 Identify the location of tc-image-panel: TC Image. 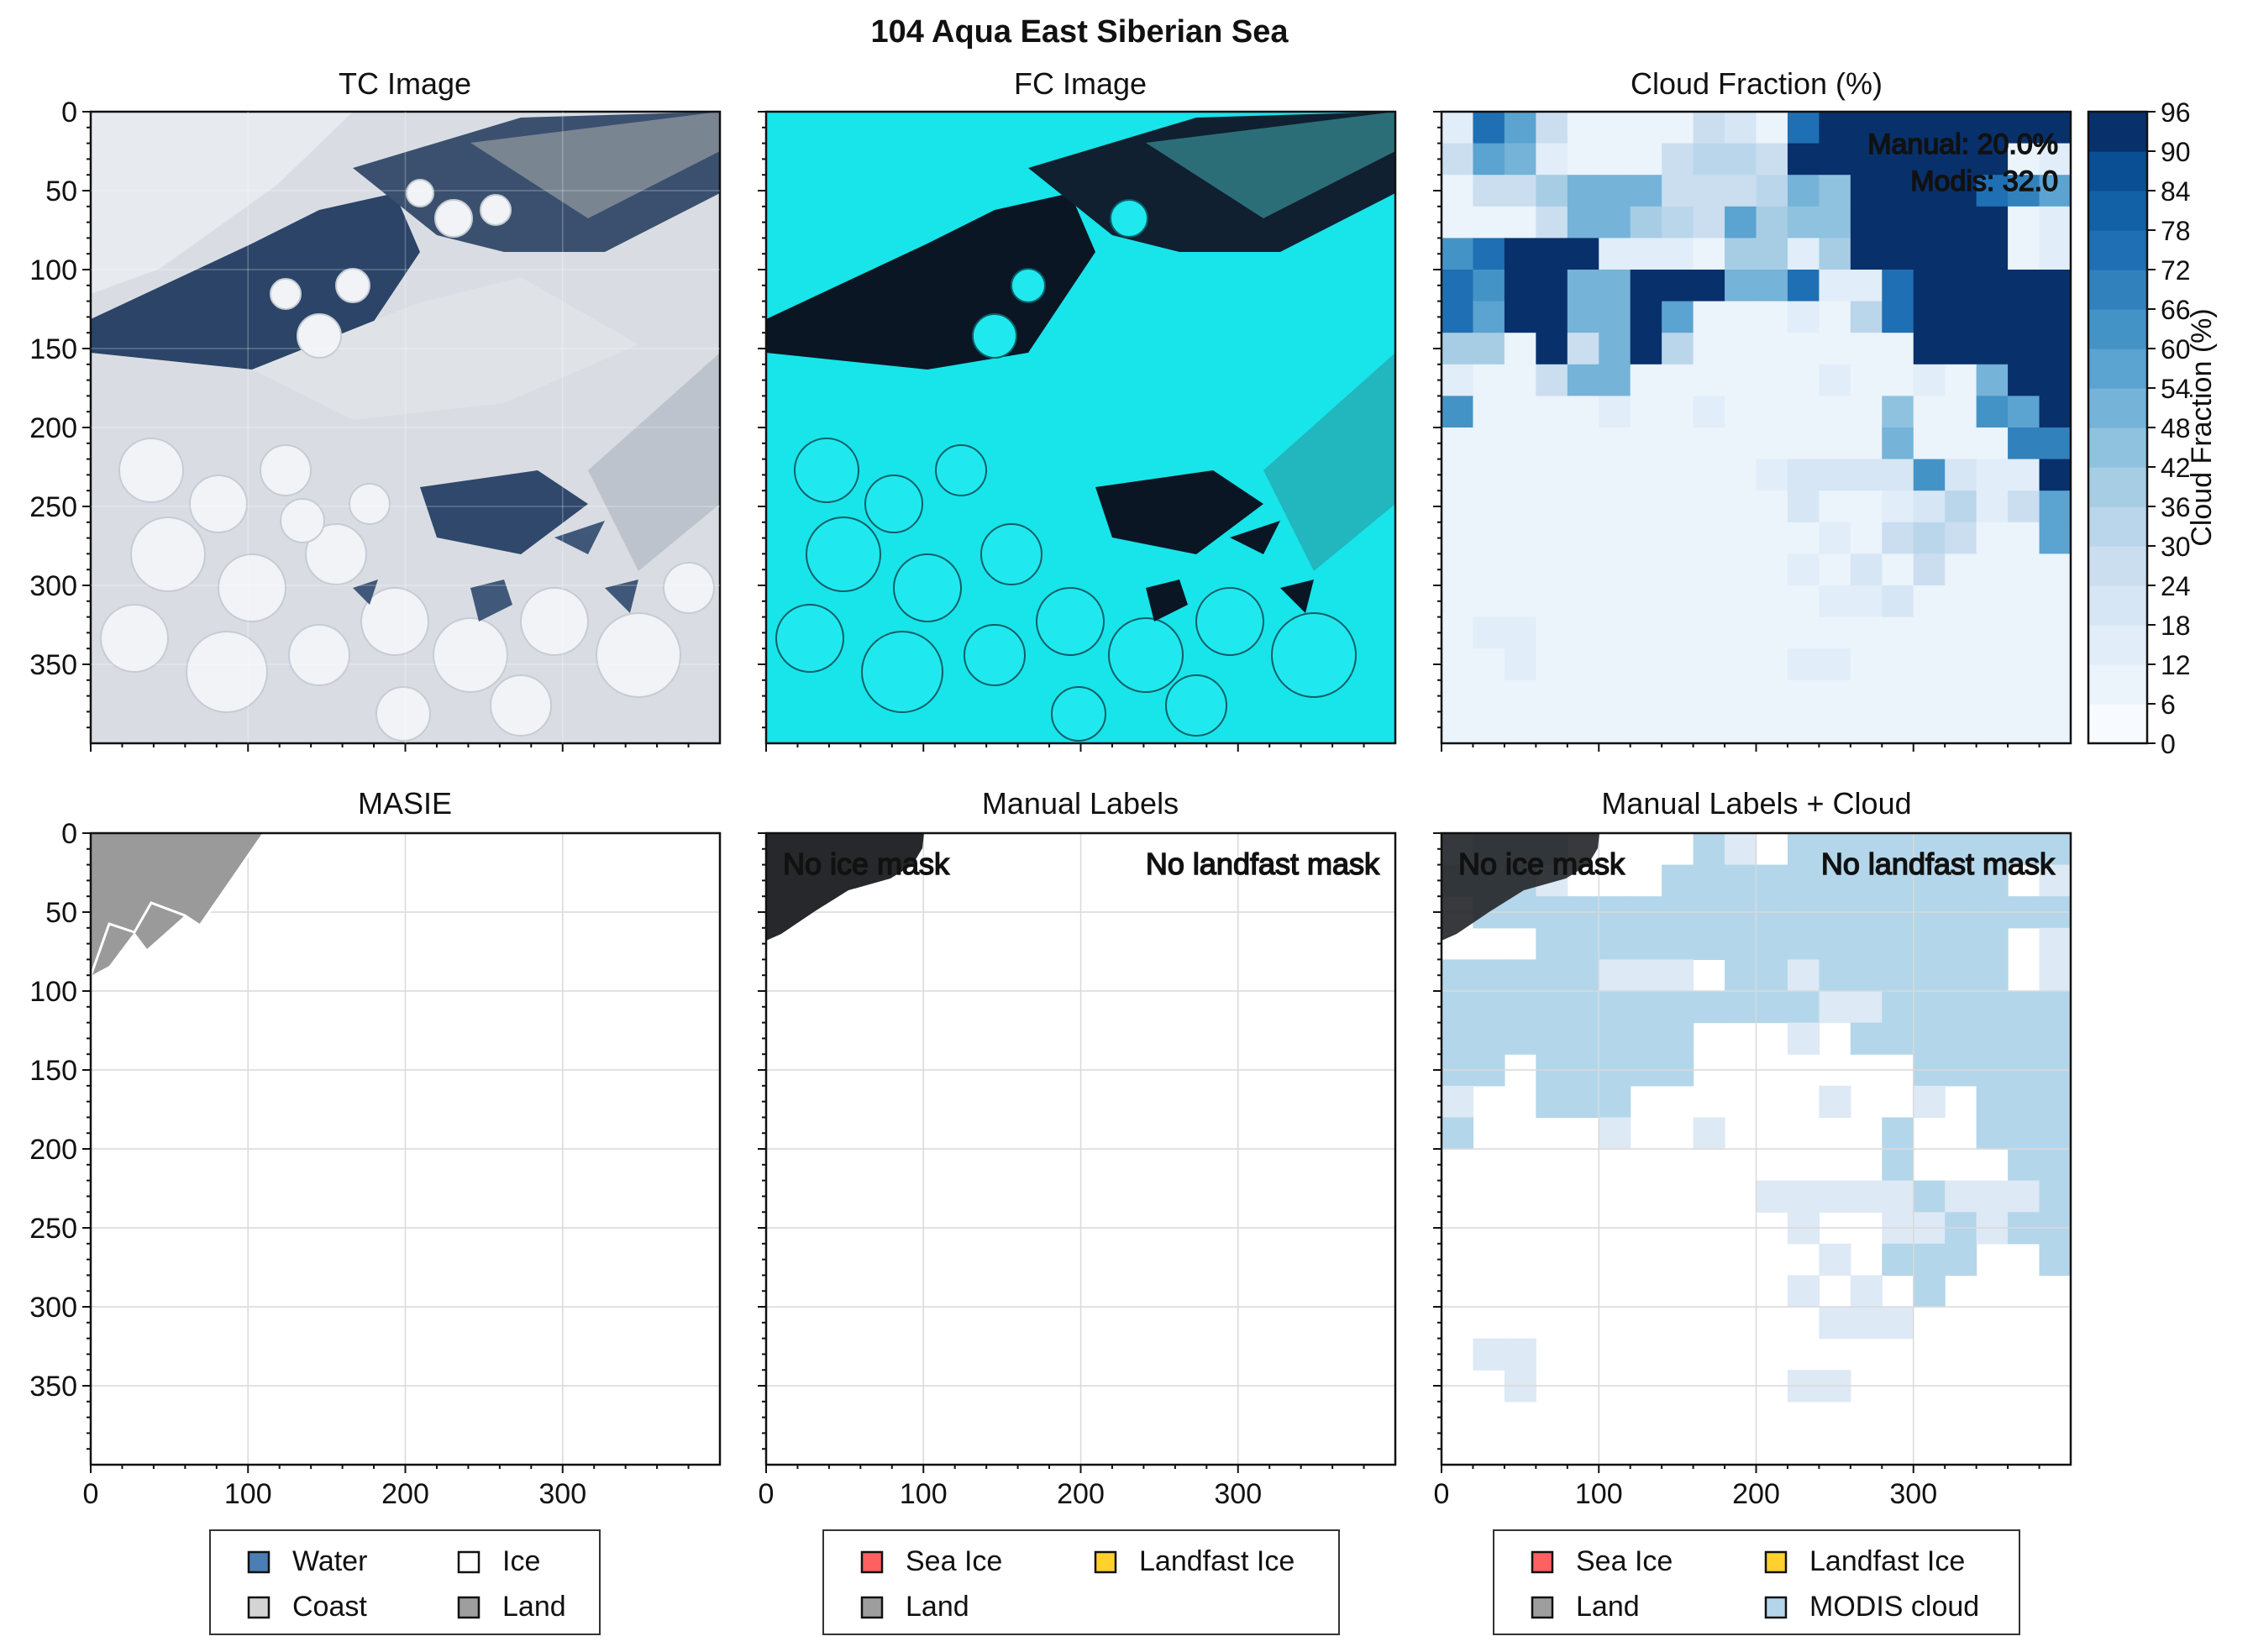
(406, 405).